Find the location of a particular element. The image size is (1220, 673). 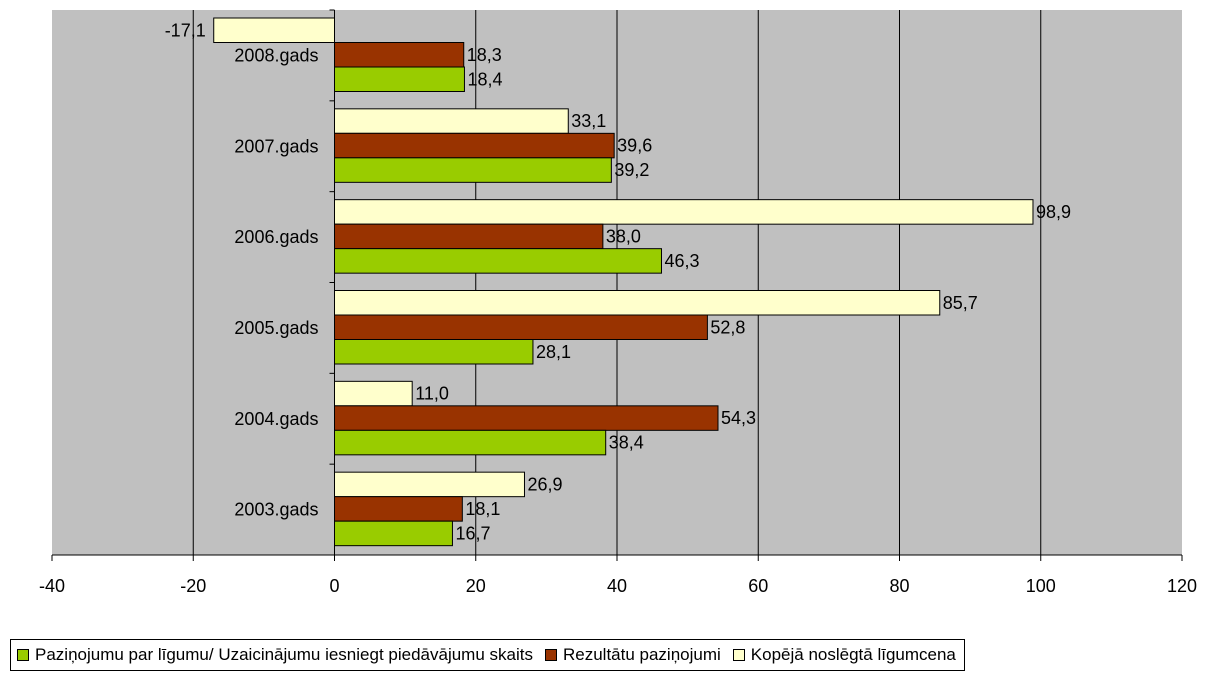

x-tick-label: 60 is located at coordinates (758, 586).